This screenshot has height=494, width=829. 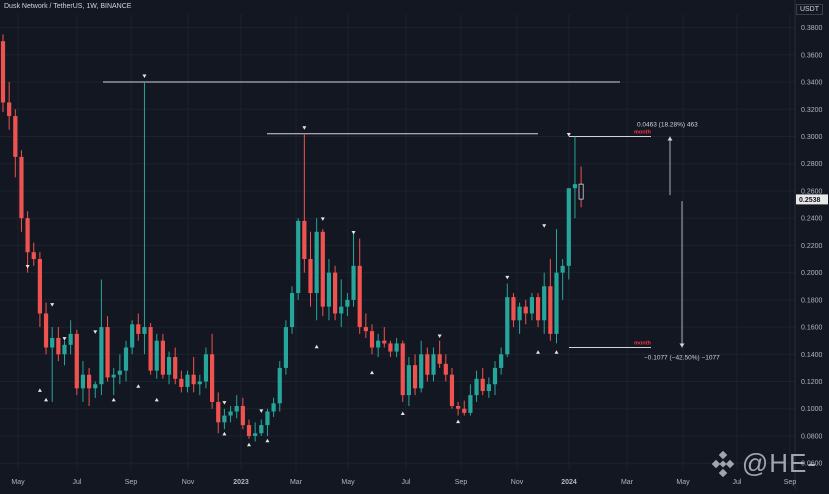 What do you see at coordinates (461, 482) in the screenshot?
I see `time-tick-label: Sep` at bounding box center [461, 482].